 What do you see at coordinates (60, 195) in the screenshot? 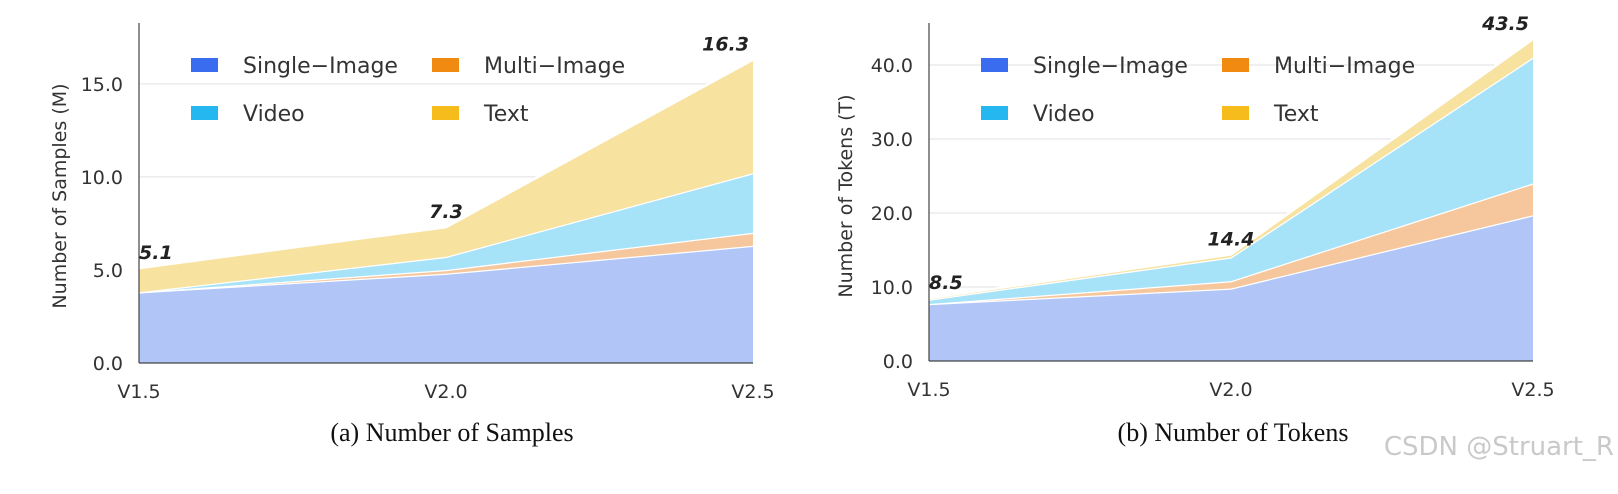
I see `y-axis-label: Number of Samples (M)` at bounding box center [60, 195].